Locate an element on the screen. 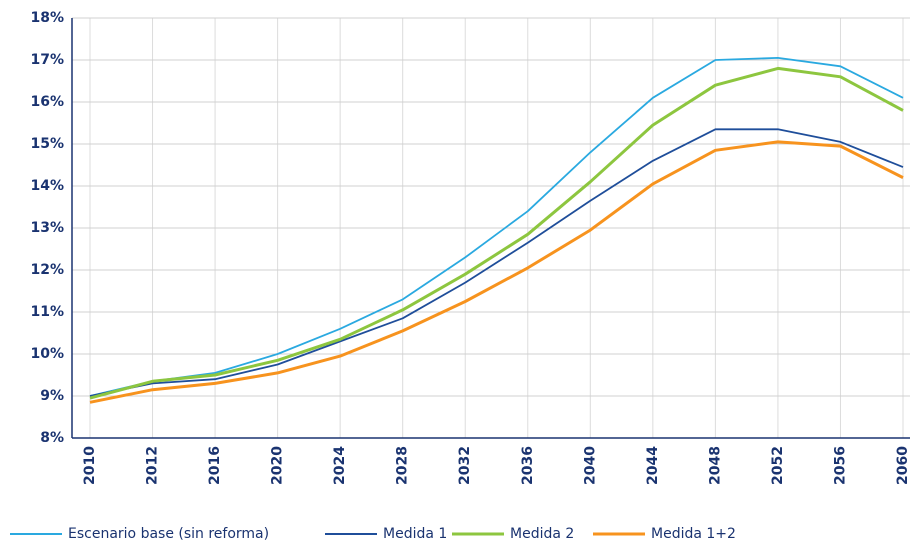 The width and height of the screenshot is (912, 551). y-tick-label: 16% is located at coordinates (47, 102).